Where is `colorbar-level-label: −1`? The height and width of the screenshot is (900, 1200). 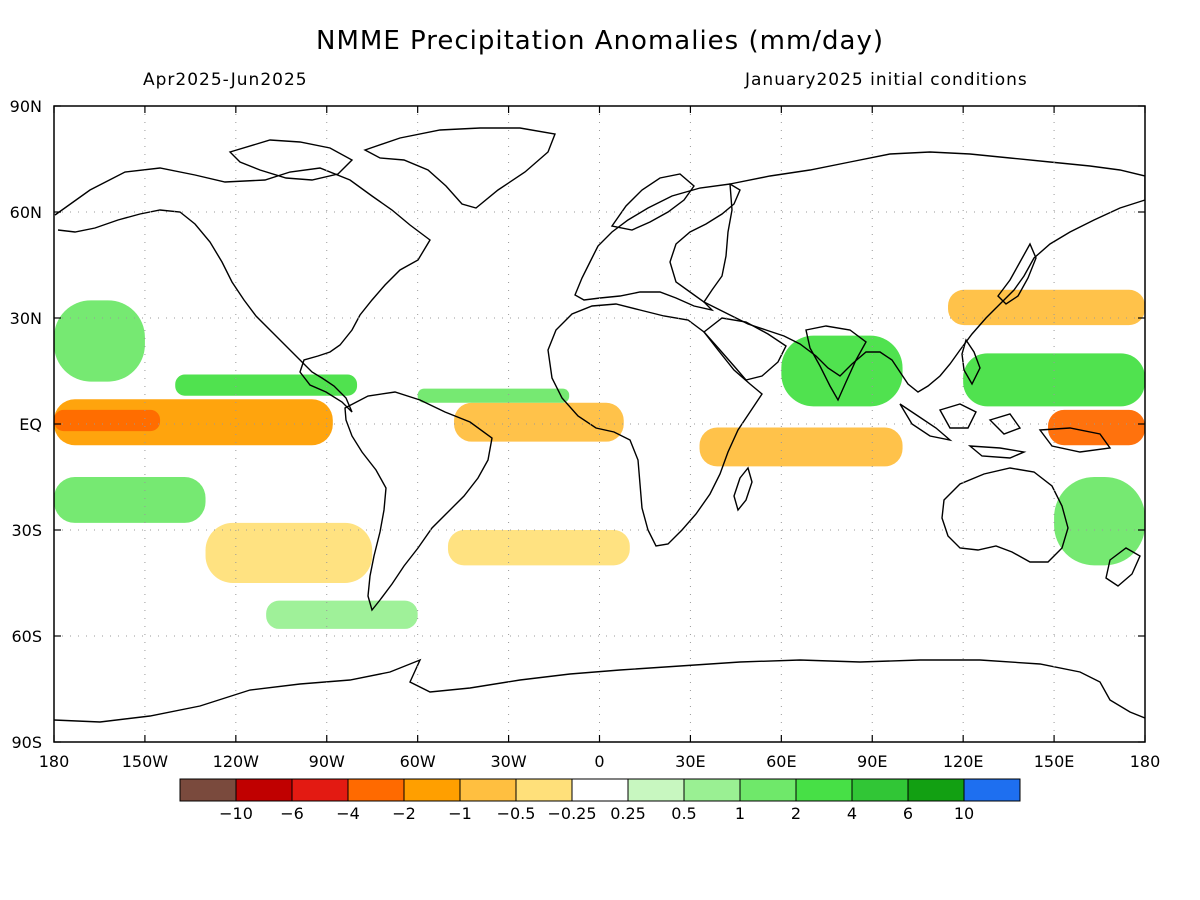 colorbar-level-label: −1 is located at coordinates (460, 813).